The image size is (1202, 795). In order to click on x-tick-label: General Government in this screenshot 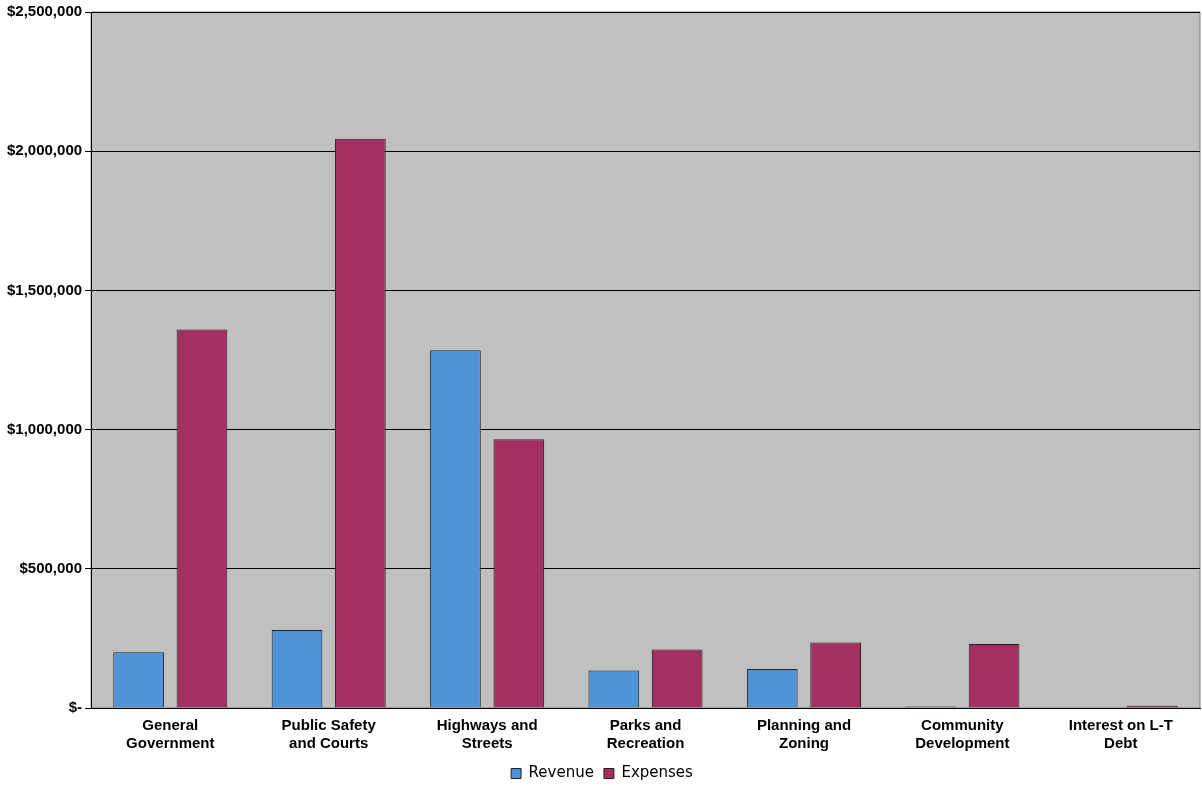, I will do `click(170, 734)`.